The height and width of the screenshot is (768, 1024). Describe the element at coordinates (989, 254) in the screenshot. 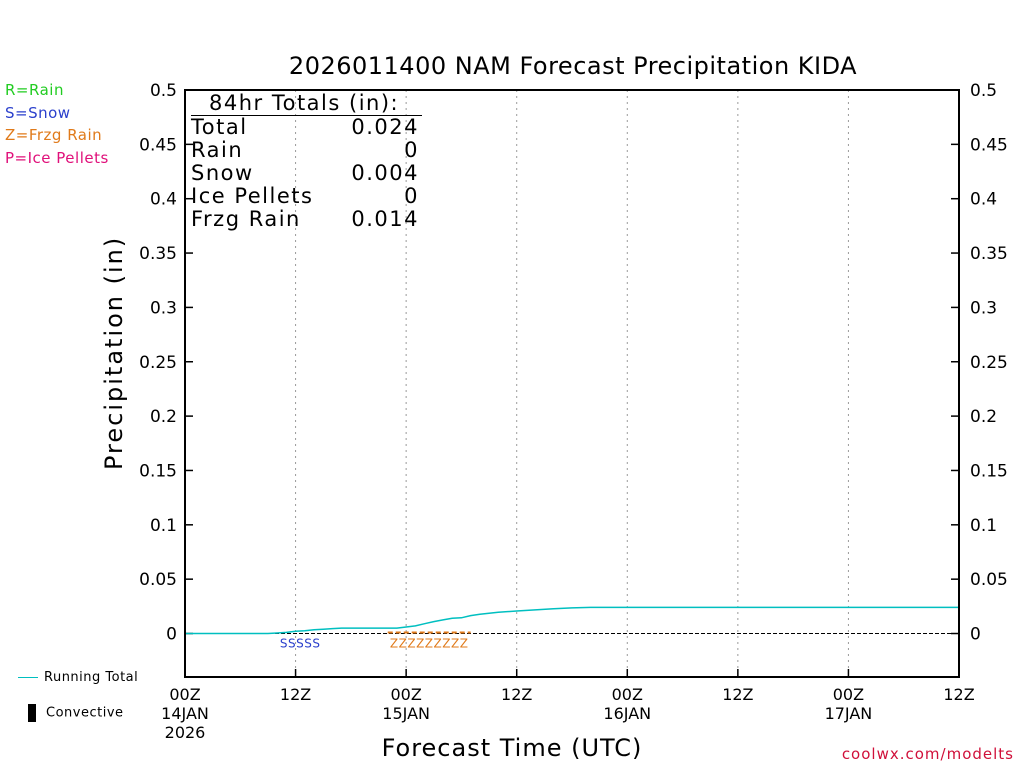

I see `y-tick-label-right: 0.35` at that location.